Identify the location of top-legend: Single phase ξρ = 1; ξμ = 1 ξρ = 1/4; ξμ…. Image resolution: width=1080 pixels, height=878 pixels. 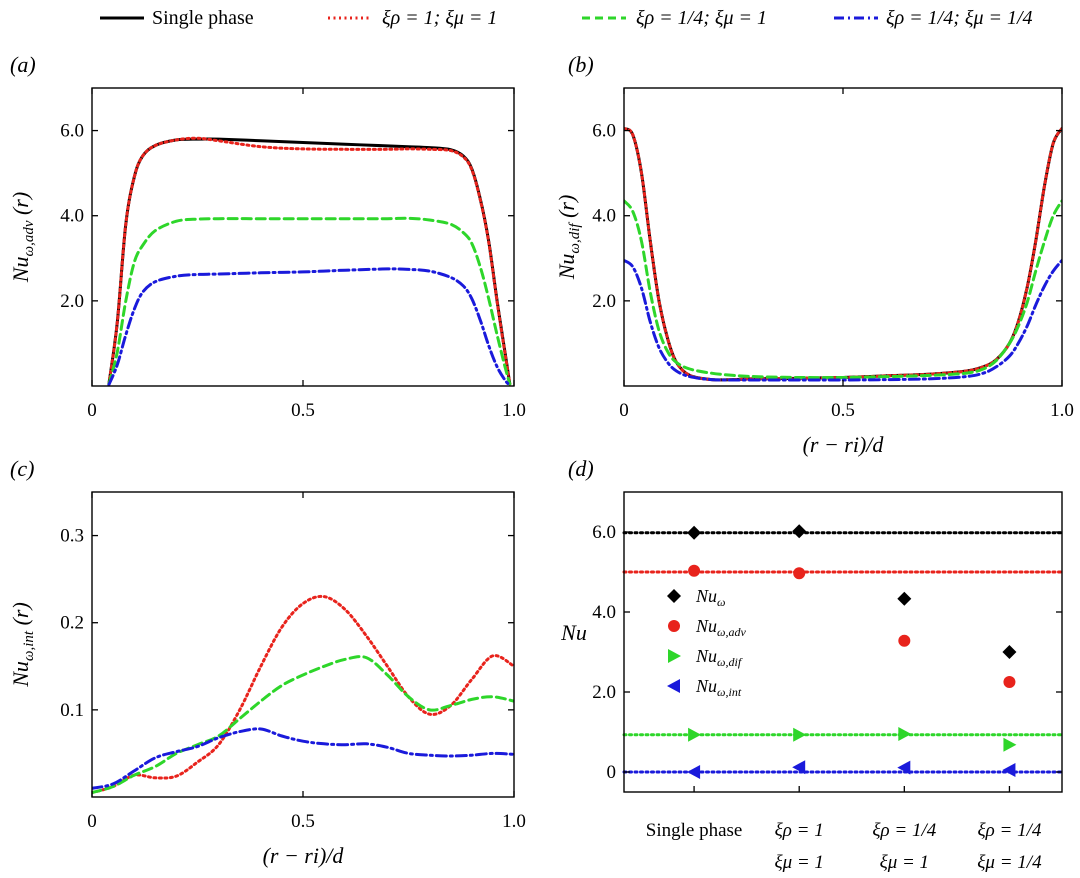
(566, 18).